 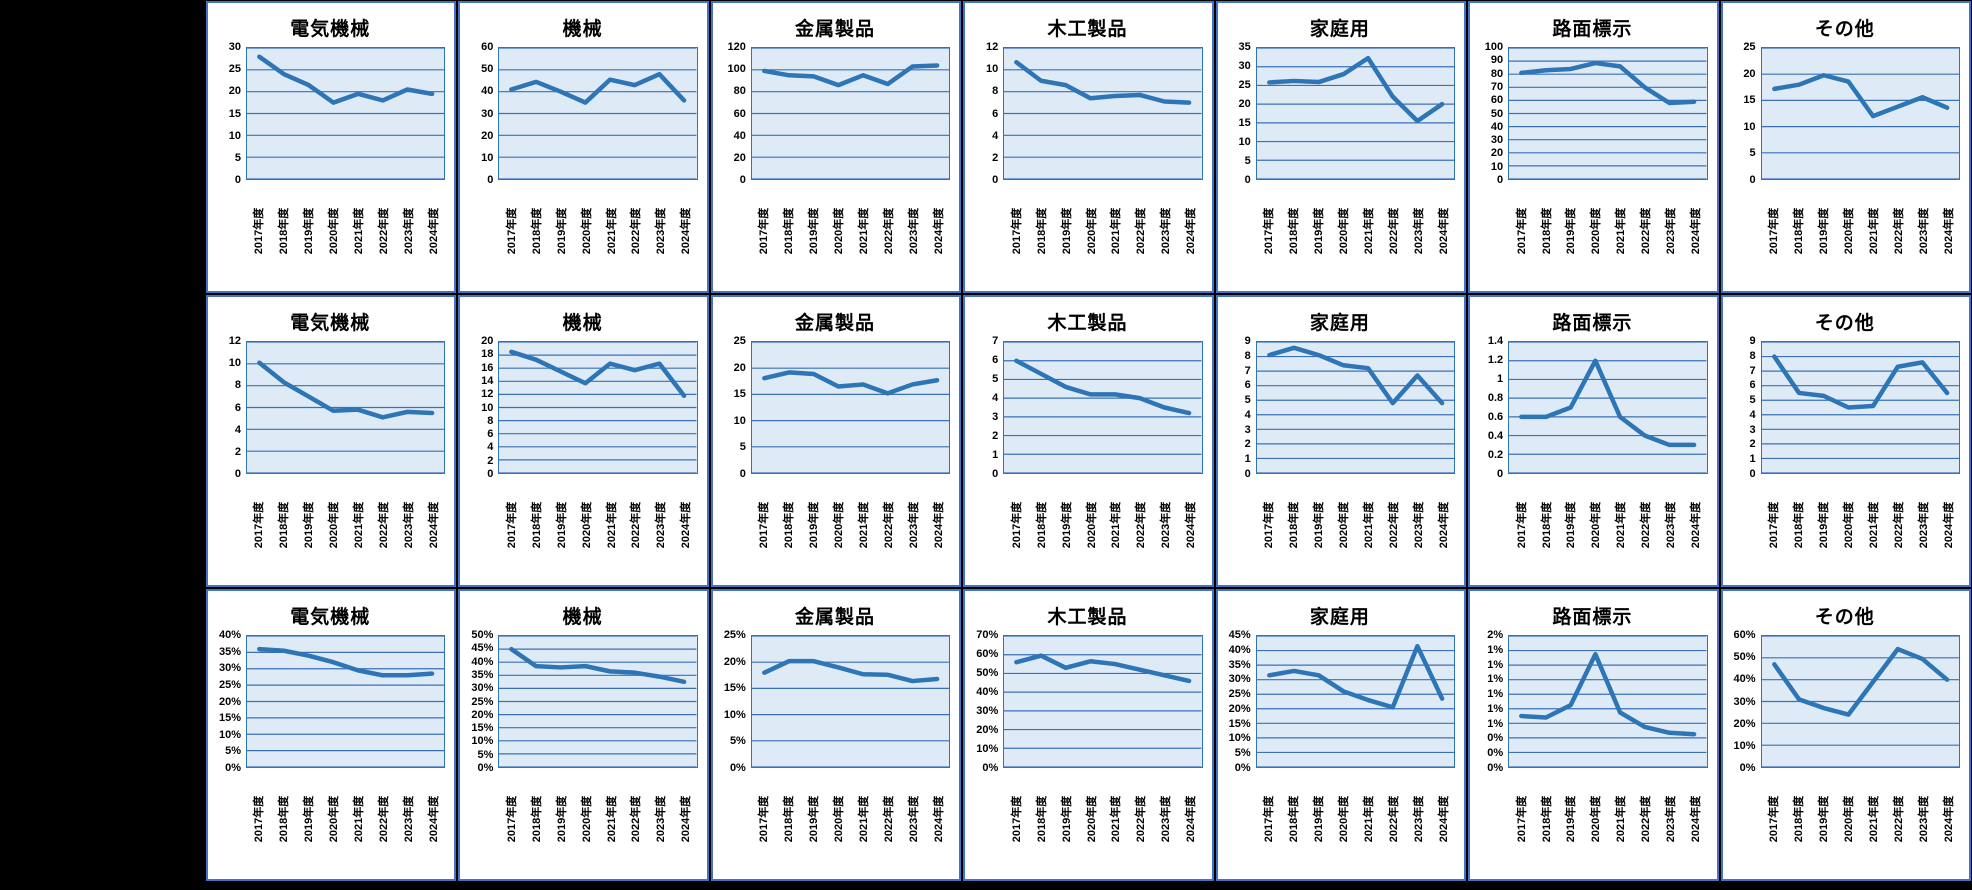 I want to click on plot-row: 12 10 8 6 4 2 0, so click(x=1087, y=113).